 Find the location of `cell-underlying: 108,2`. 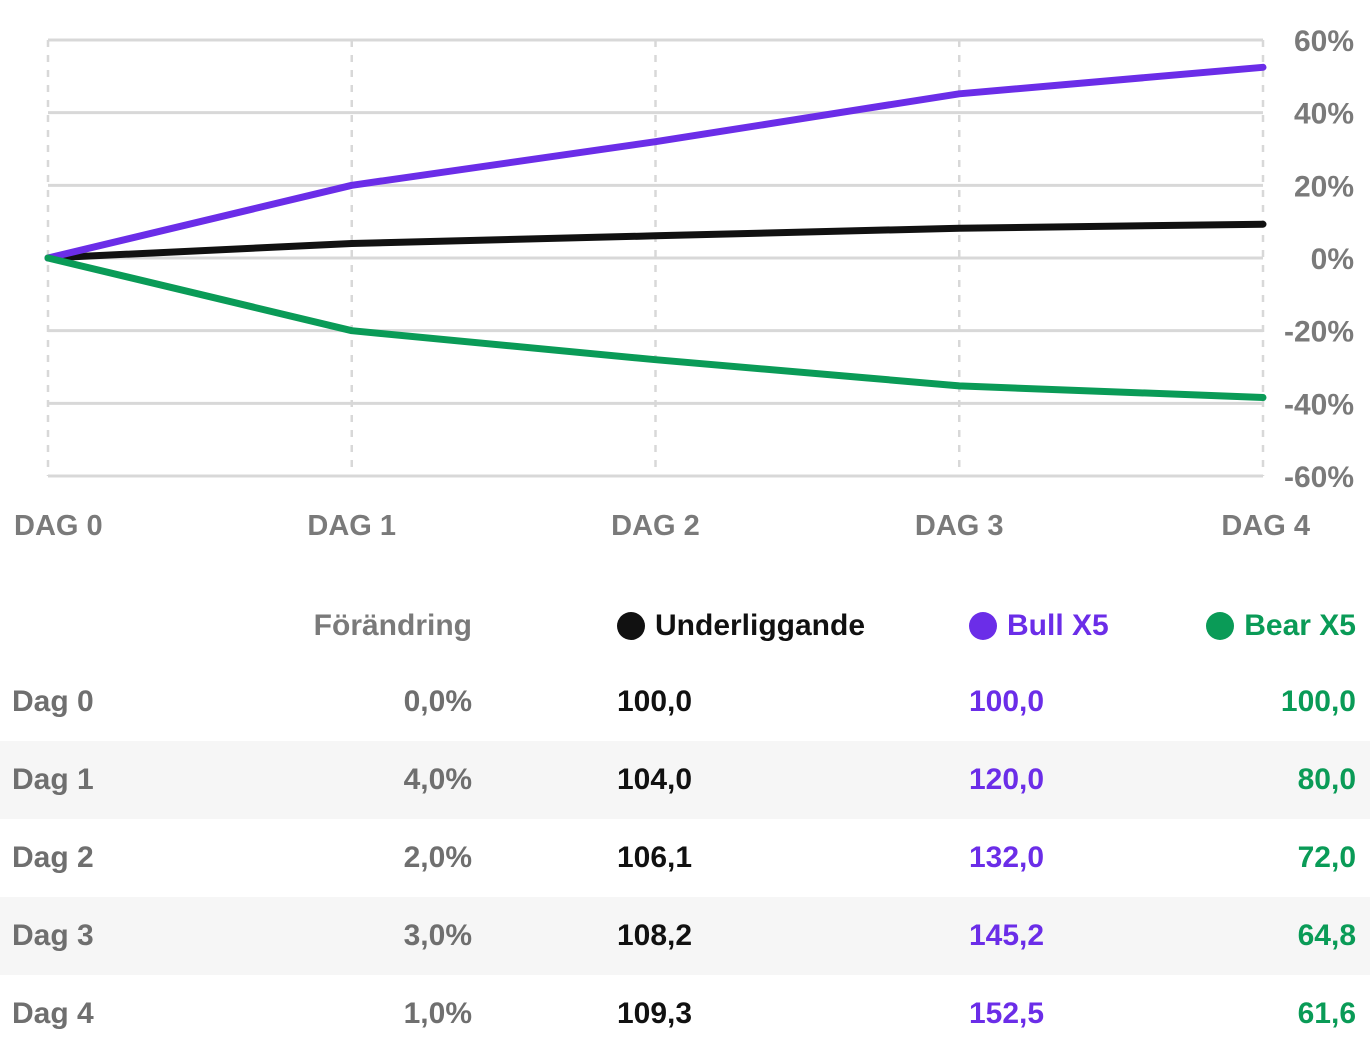

cell-underlying: 108,2 is located at coordinates (655, 935).